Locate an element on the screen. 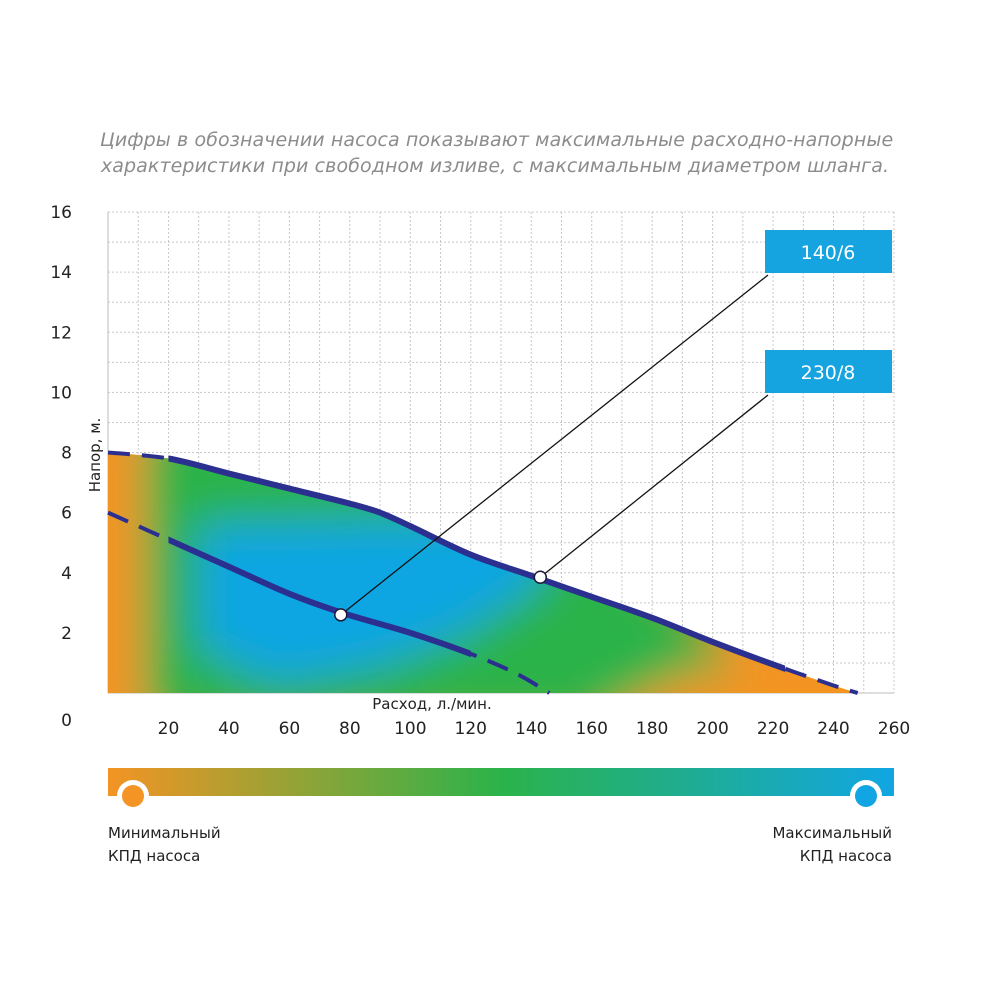 Image resolution: width=1000 pixels, height=1000 pixels. y-axis-ticks: 0 2 4 6 8 10 12 14 16 is located at coordinates (61, 467).